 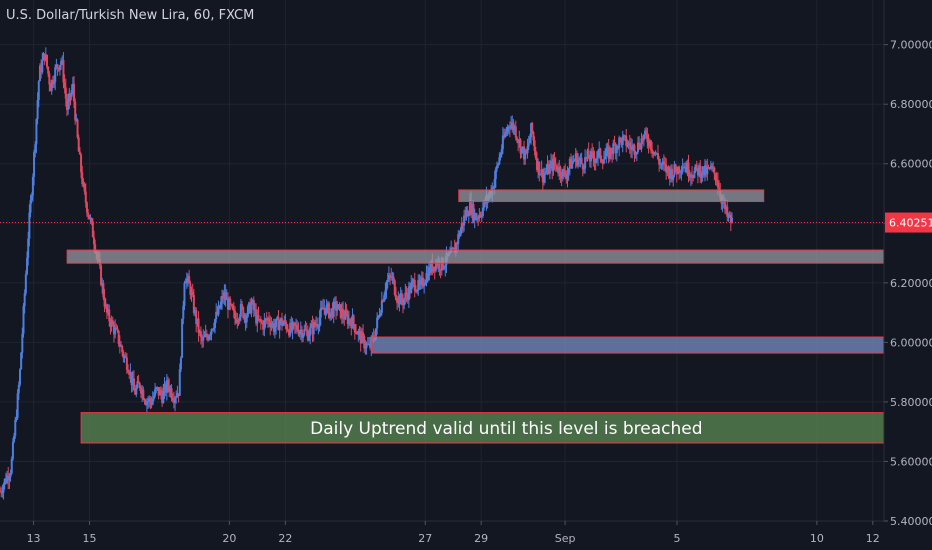 I want to click on x-tick-label: Sep, so click(x=565, y=538).